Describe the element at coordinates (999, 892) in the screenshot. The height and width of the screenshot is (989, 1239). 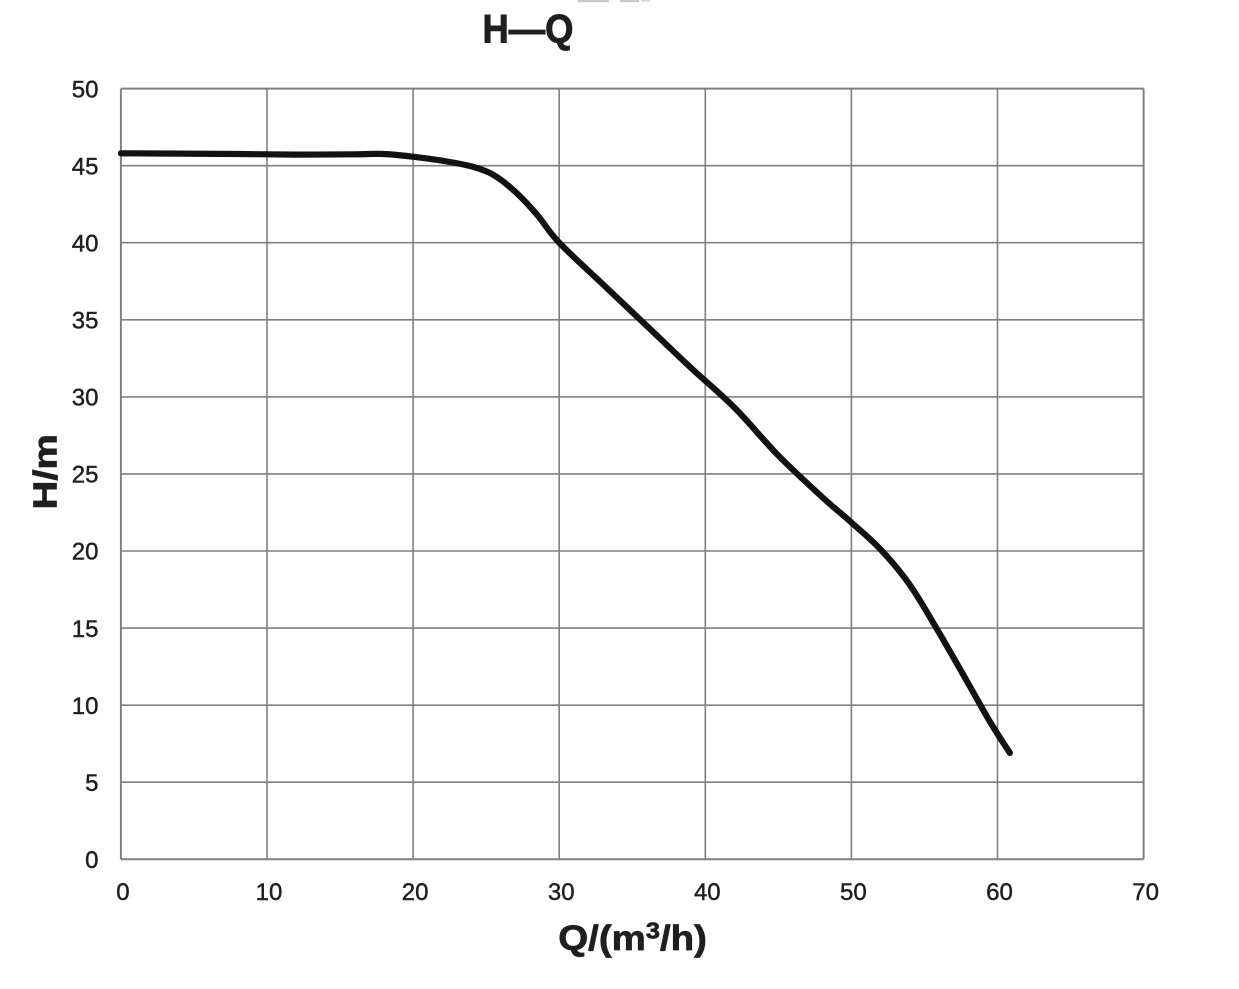
I see `svg-text: 60` at that location.